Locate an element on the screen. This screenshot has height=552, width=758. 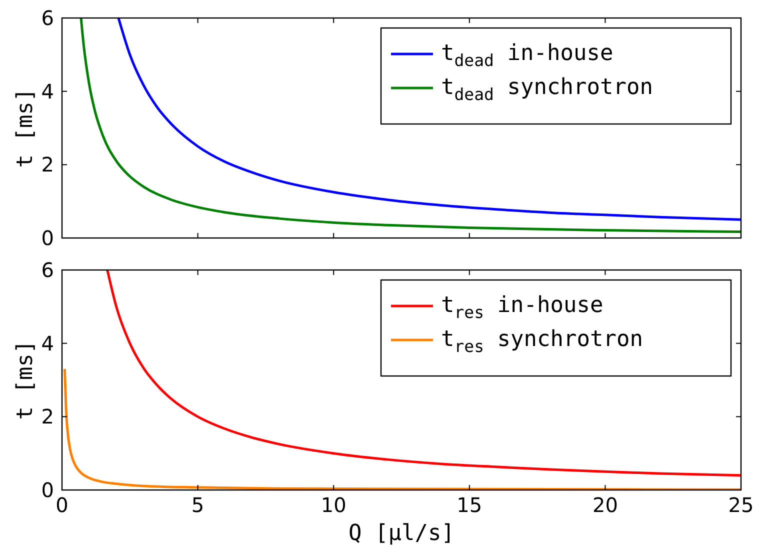
x-tick-label: 15 is located at coordinates (469, 505).